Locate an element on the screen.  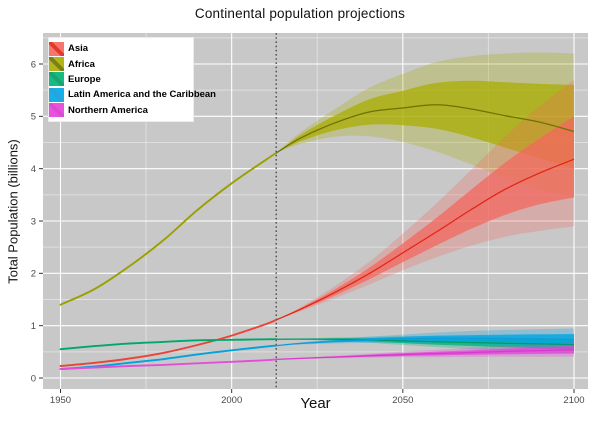
legend-label-africa: Africa is located at coordinates (81, 64).